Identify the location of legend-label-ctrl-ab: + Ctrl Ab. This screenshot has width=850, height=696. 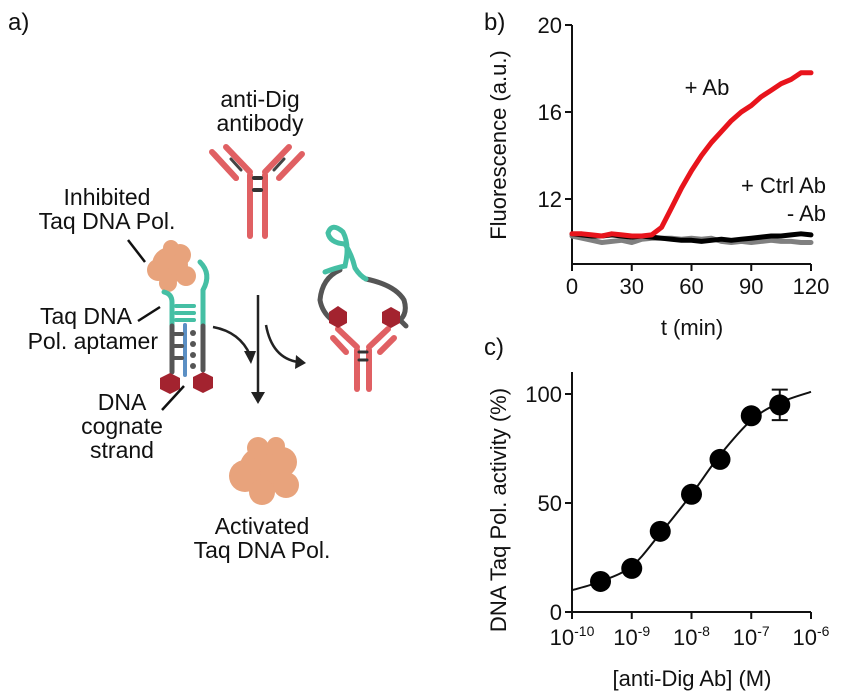
(783, 185).